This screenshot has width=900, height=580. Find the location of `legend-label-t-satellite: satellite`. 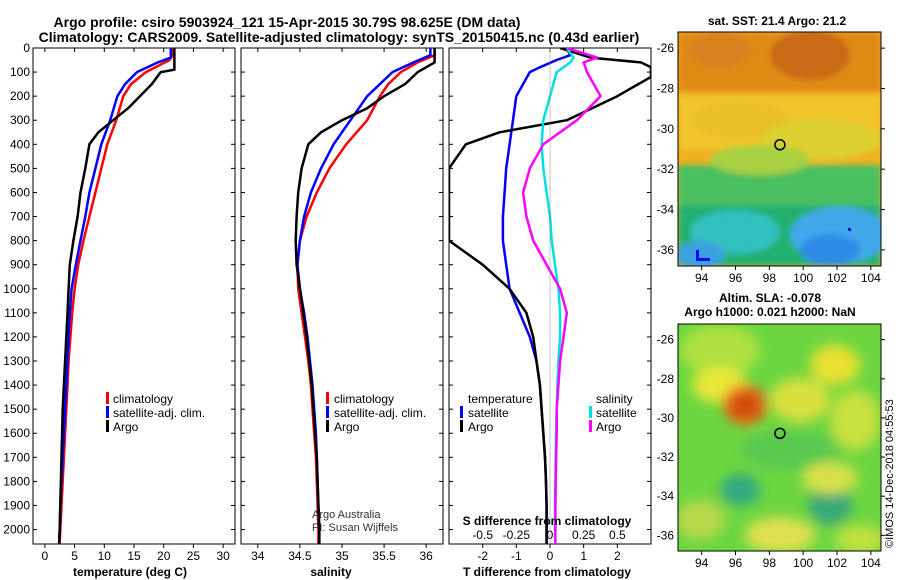

legend-label-t-satellite: satellite is located at coordinates (488, 413).